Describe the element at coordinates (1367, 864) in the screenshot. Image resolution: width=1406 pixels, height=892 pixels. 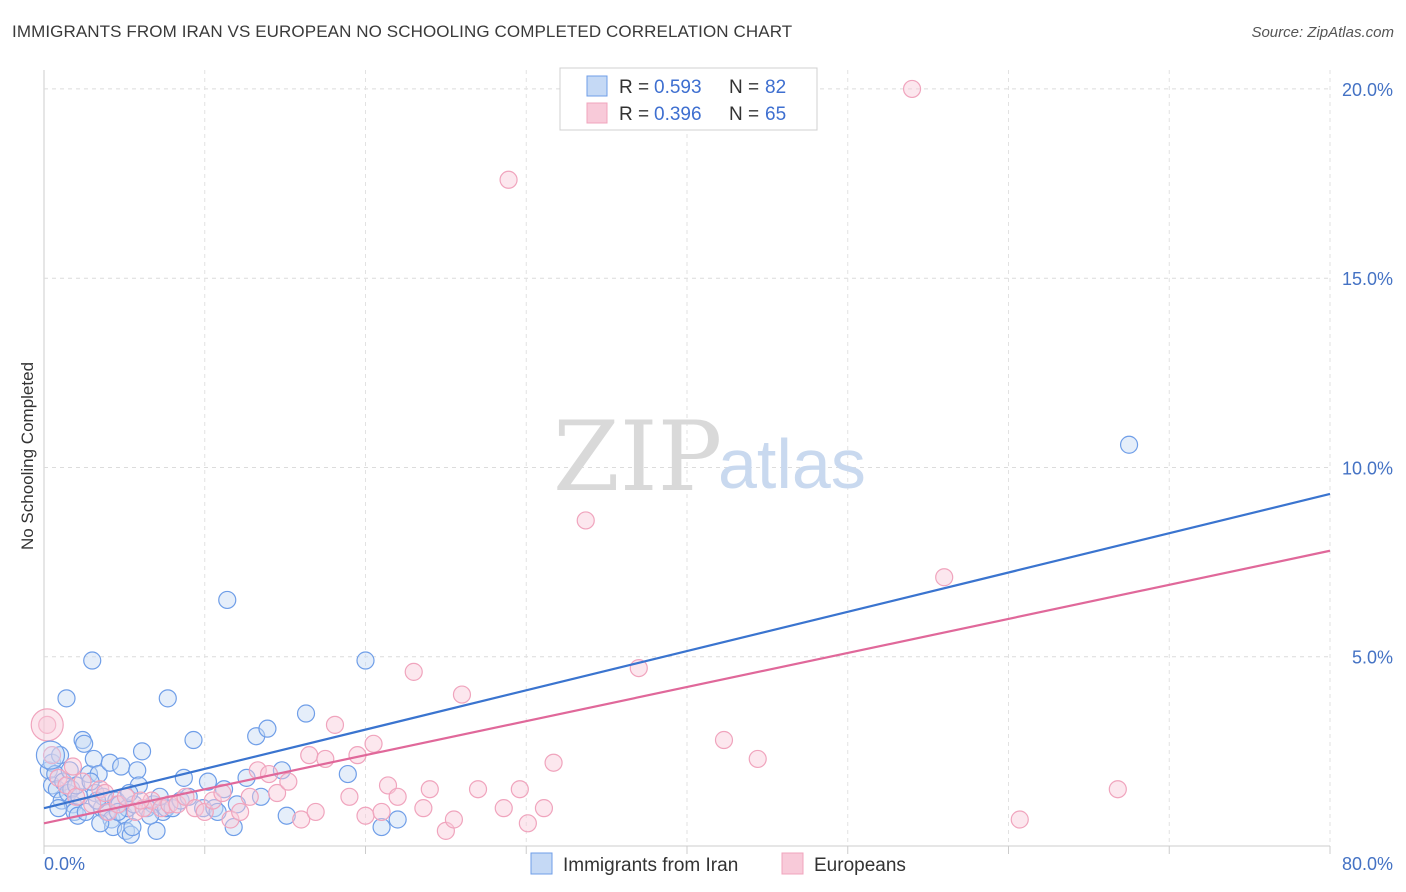
I see `x-tick-label-max: 80.0%` at that location.